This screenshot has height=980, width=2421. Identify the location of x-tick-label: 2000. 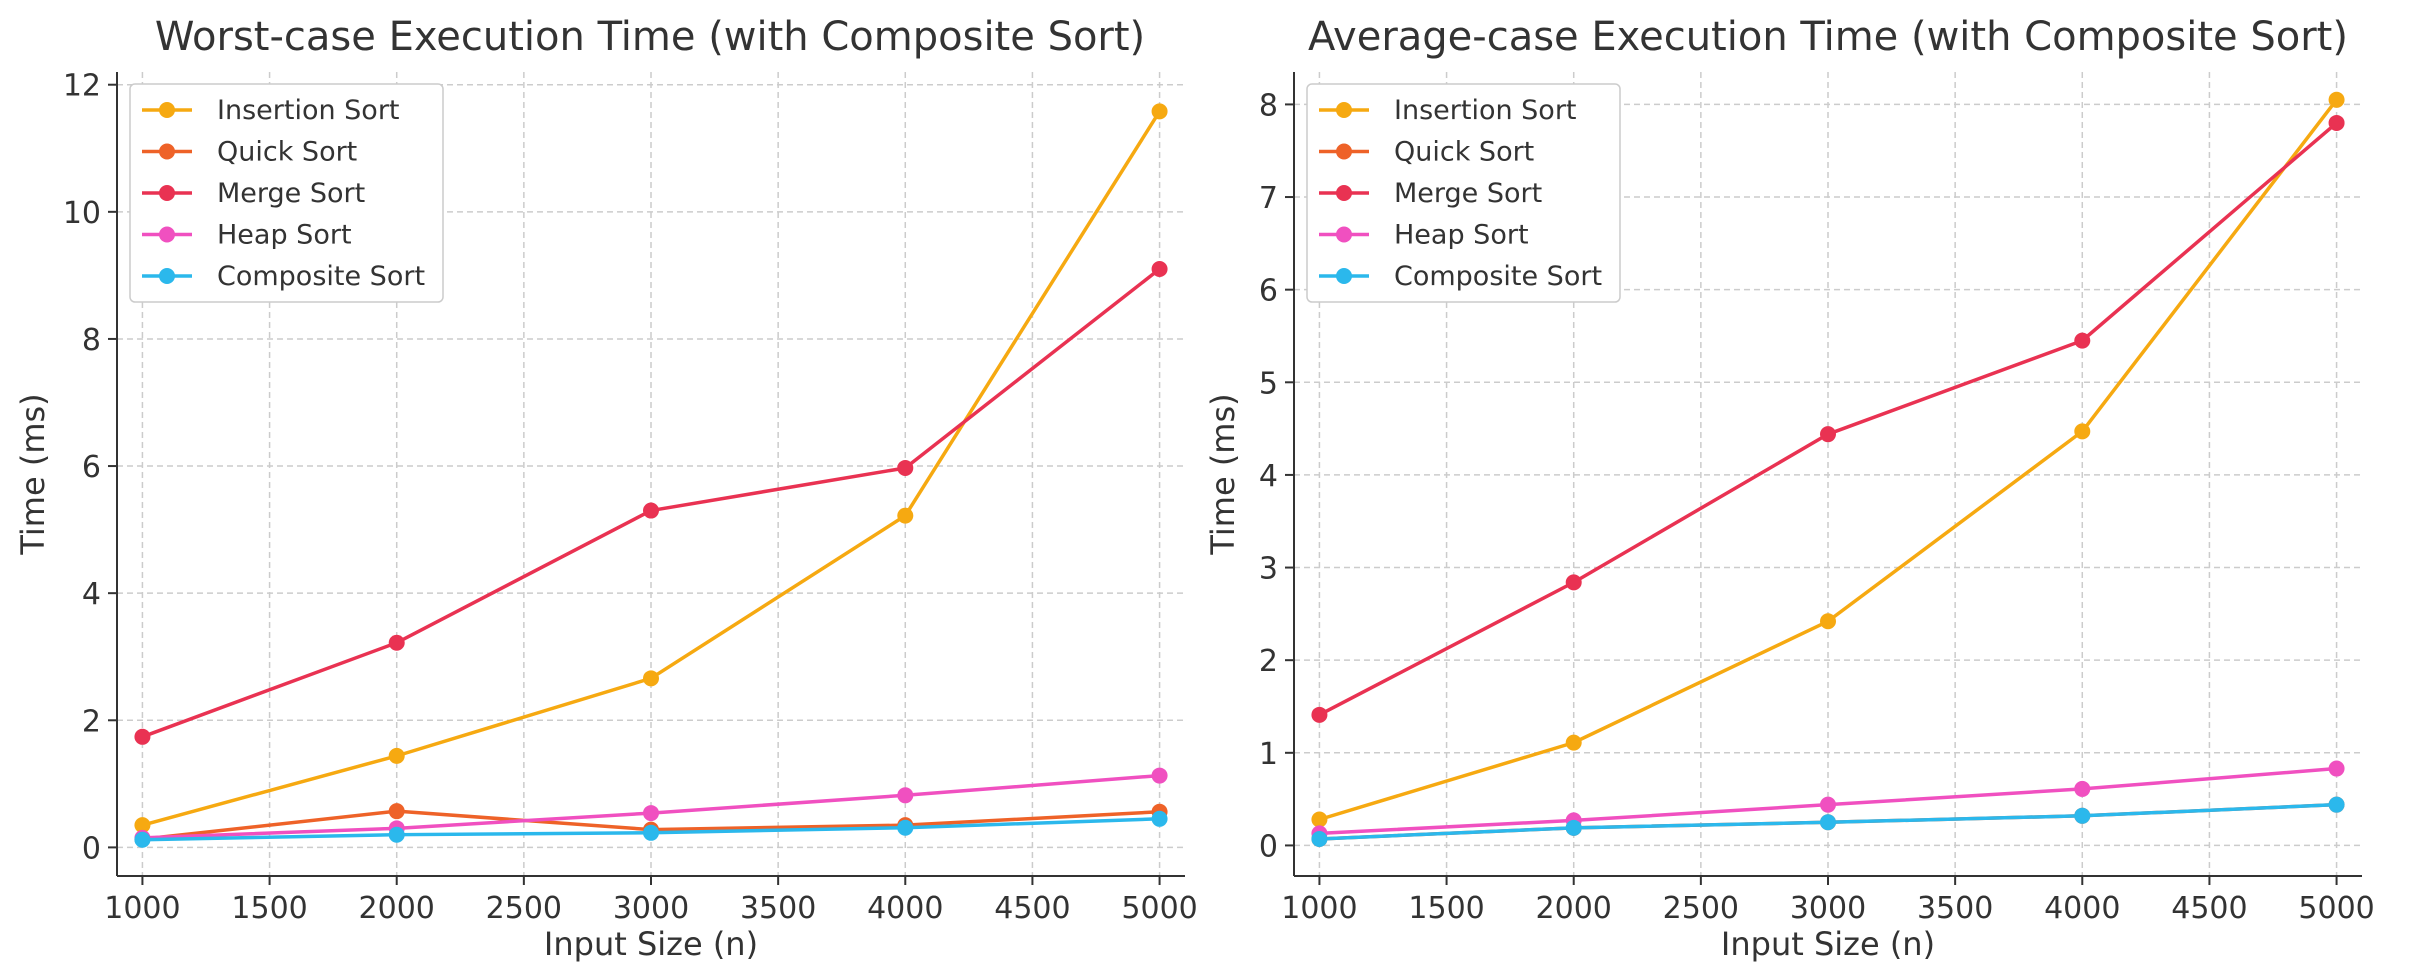
(397, 908).